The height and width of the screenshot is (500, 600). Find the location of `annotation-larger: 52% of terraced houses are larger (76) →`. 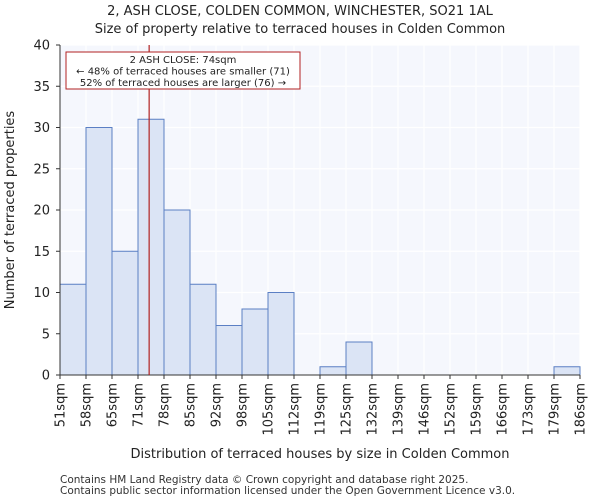

annotation-larger: 52% of terraced houses are larger (76) → is located at coordinates (183, 83).